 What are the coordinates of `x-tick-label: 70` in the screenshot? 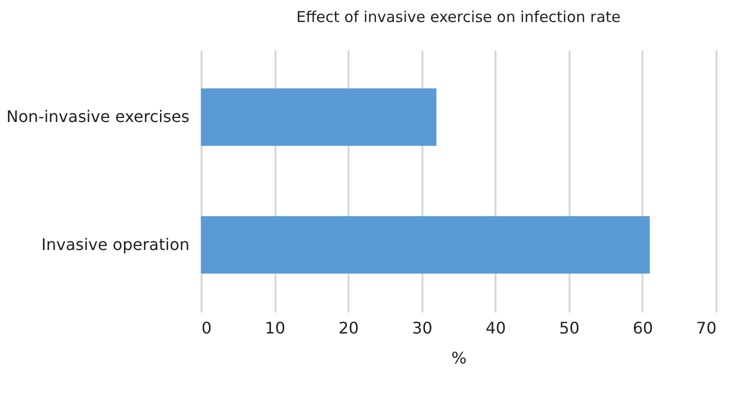 It's located at (706, 328).